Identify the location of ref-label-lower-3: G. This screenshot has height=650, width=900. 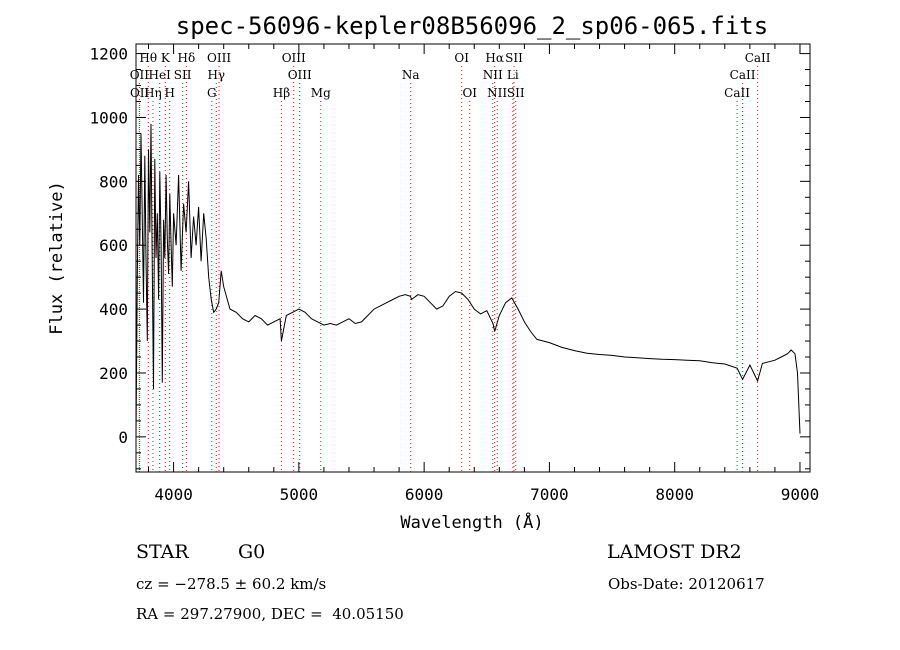
(212, 93).